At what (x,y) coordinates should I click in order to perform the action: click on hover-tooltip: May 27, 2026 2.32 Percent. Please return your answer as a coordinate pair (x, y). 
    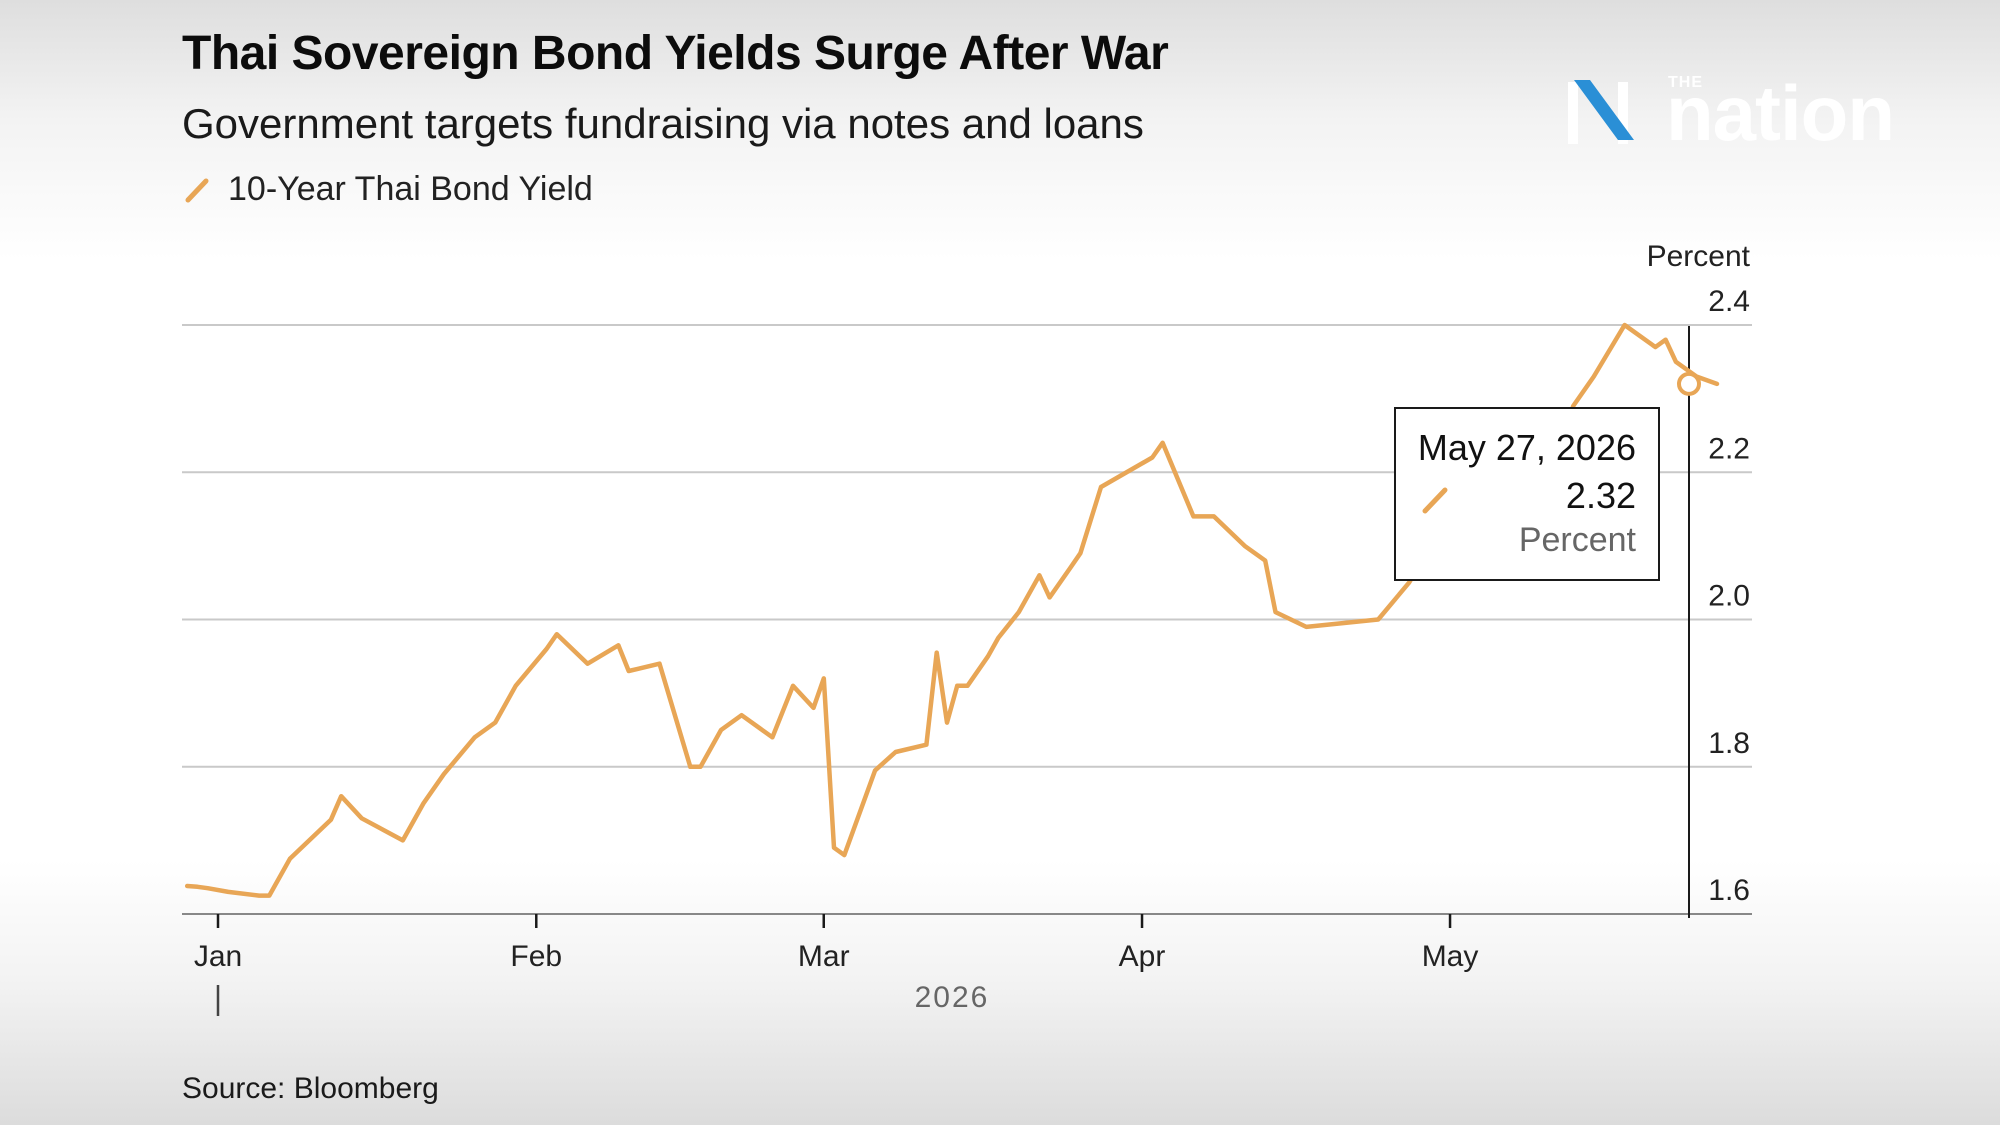
    Looking at the image, I should click on (1527, 494).